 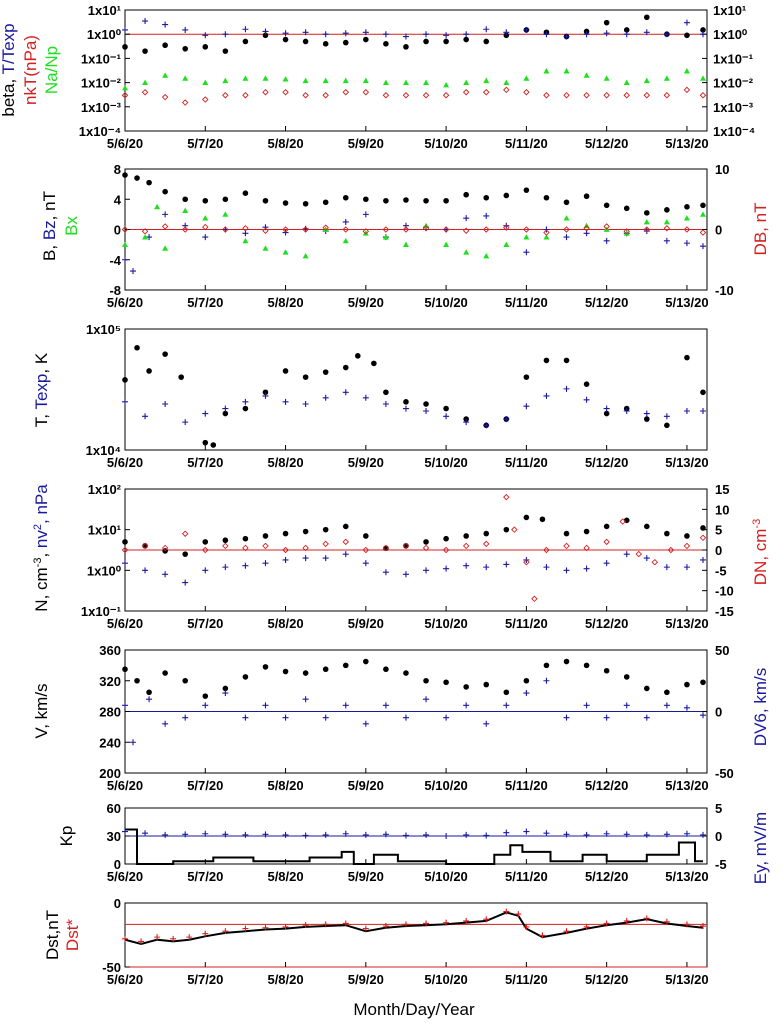 I want to click on y-tick-label: 4, so click(x=118, y=199).